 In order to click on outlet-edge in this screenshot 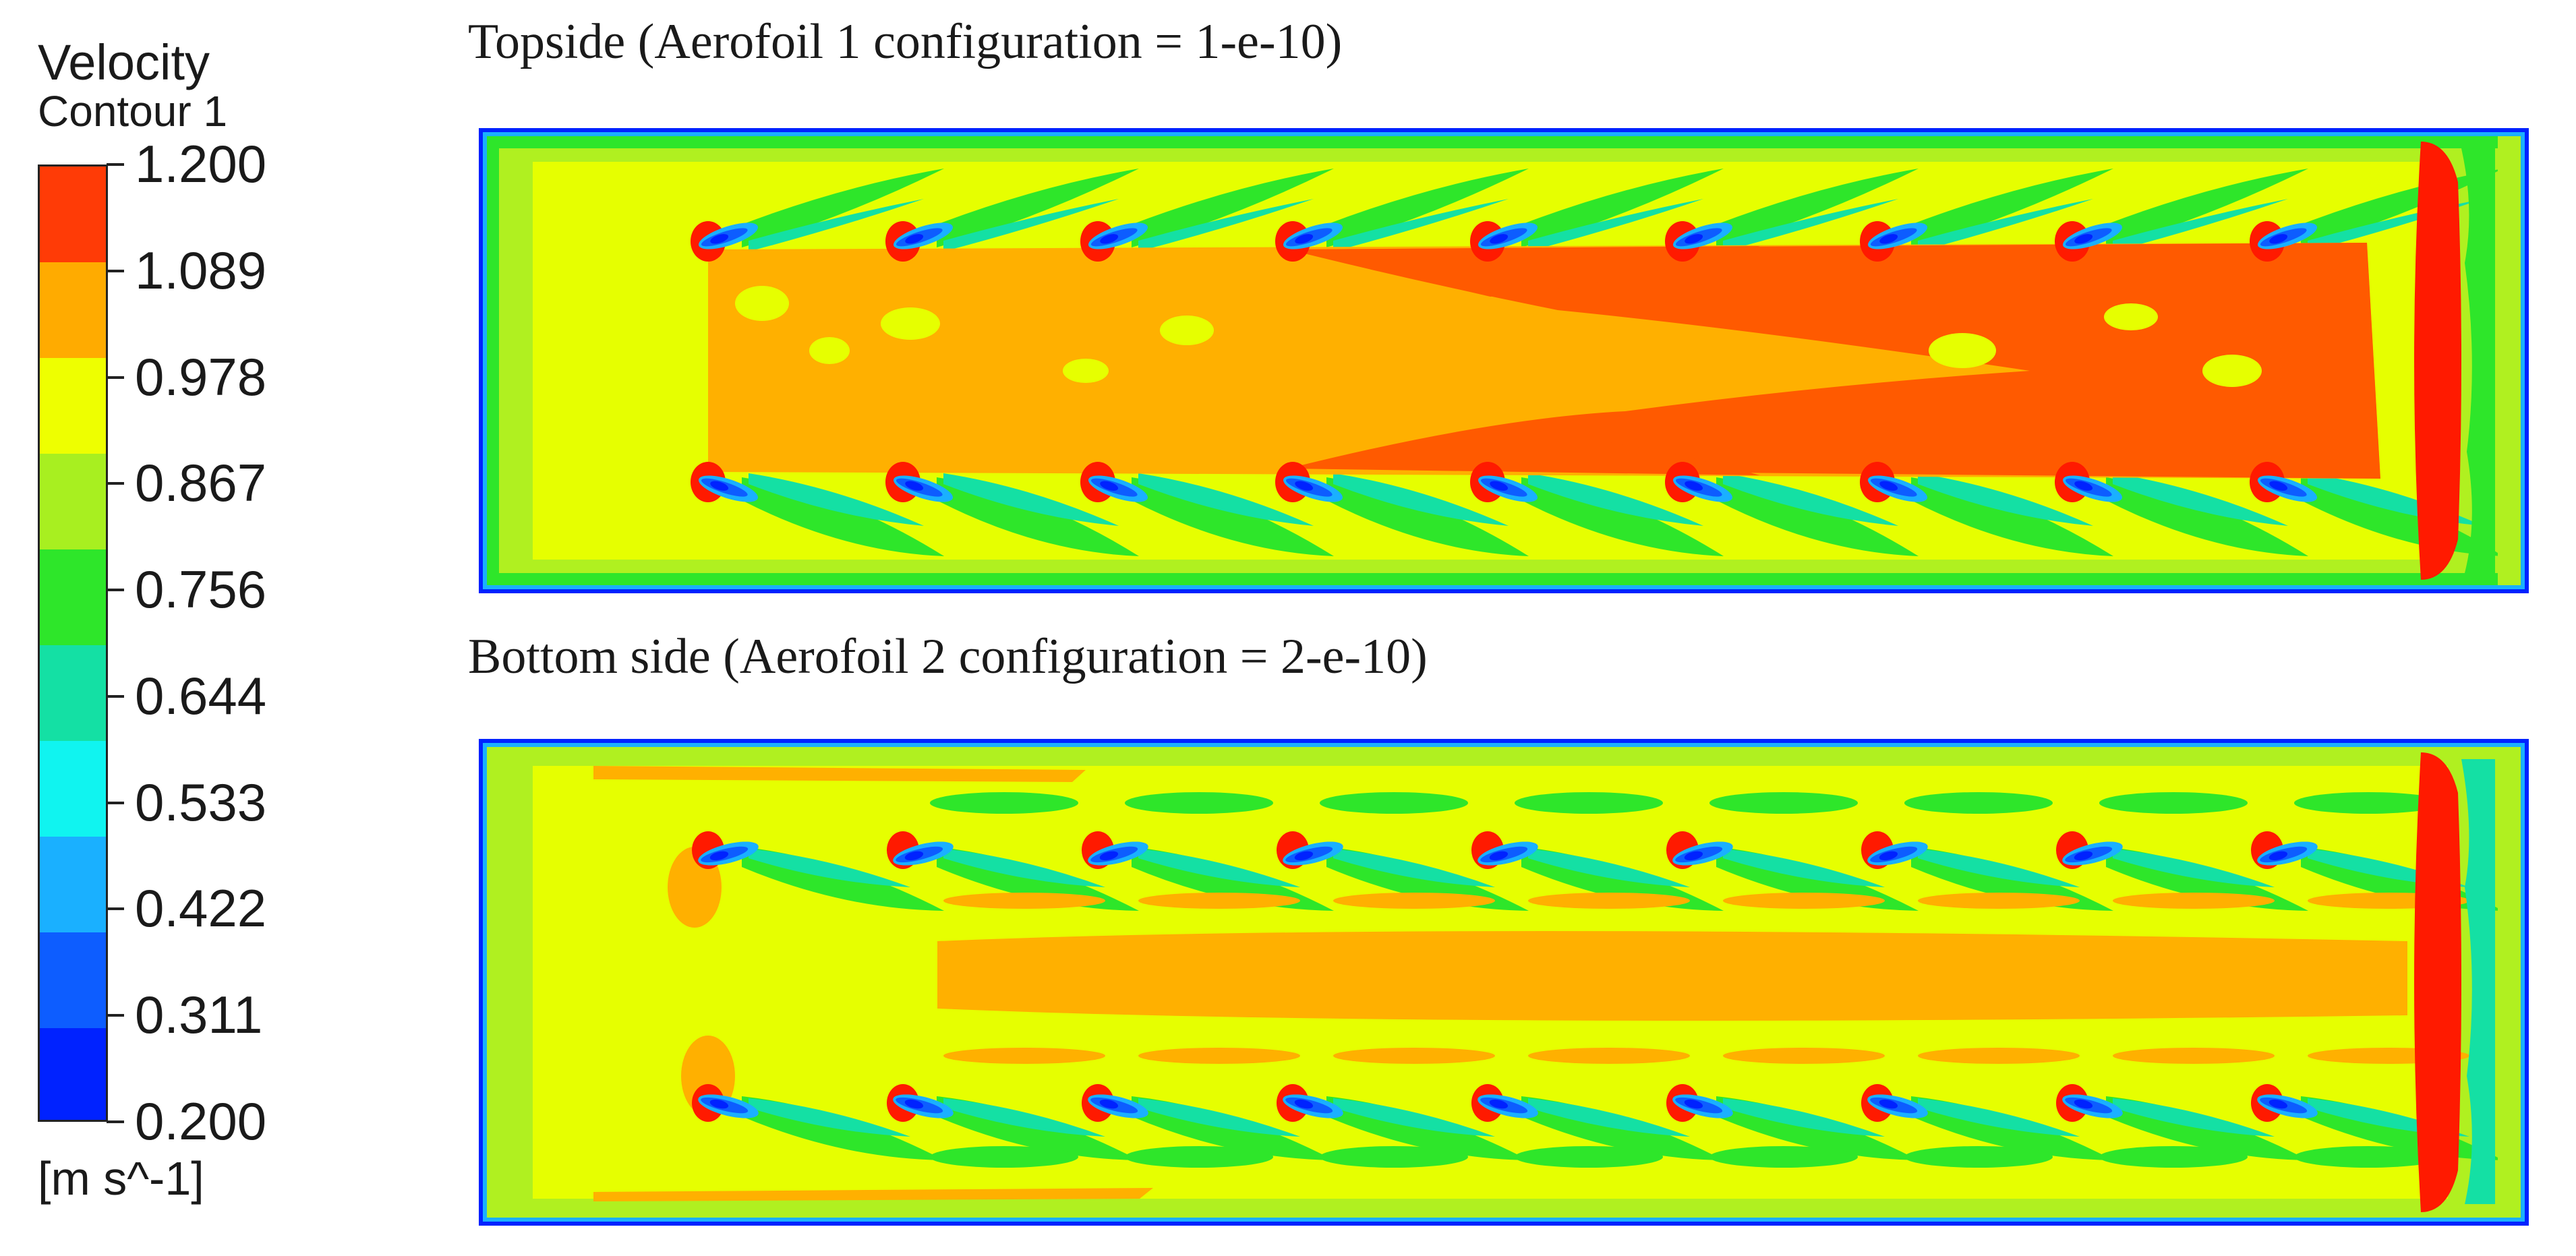, I will do `click(2509, 360)`.